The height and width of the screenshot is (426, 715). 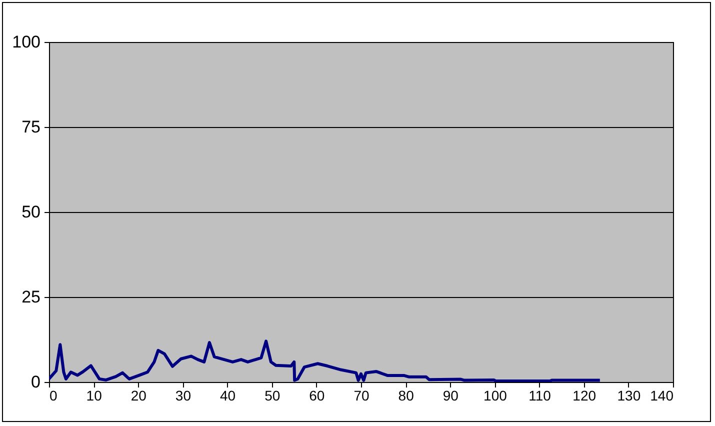 What do you see at coordinates (496, 396) in the screenshot?
I see `x-tick-label: 100` at bounding box center [496, 396].